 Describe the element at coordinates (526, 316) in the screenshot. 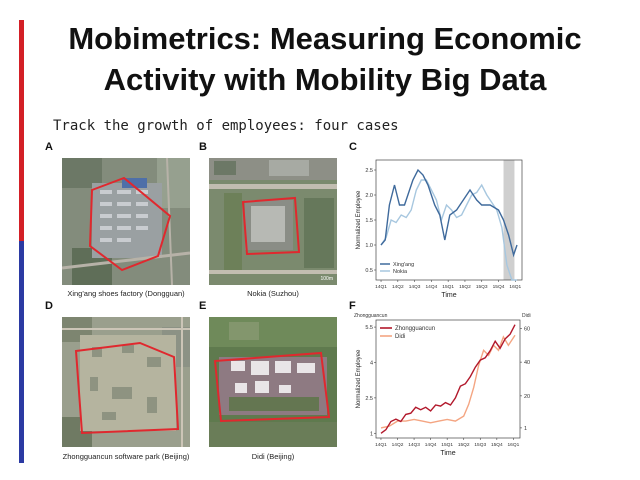

I see `right-axis-title: Didi` at that location.